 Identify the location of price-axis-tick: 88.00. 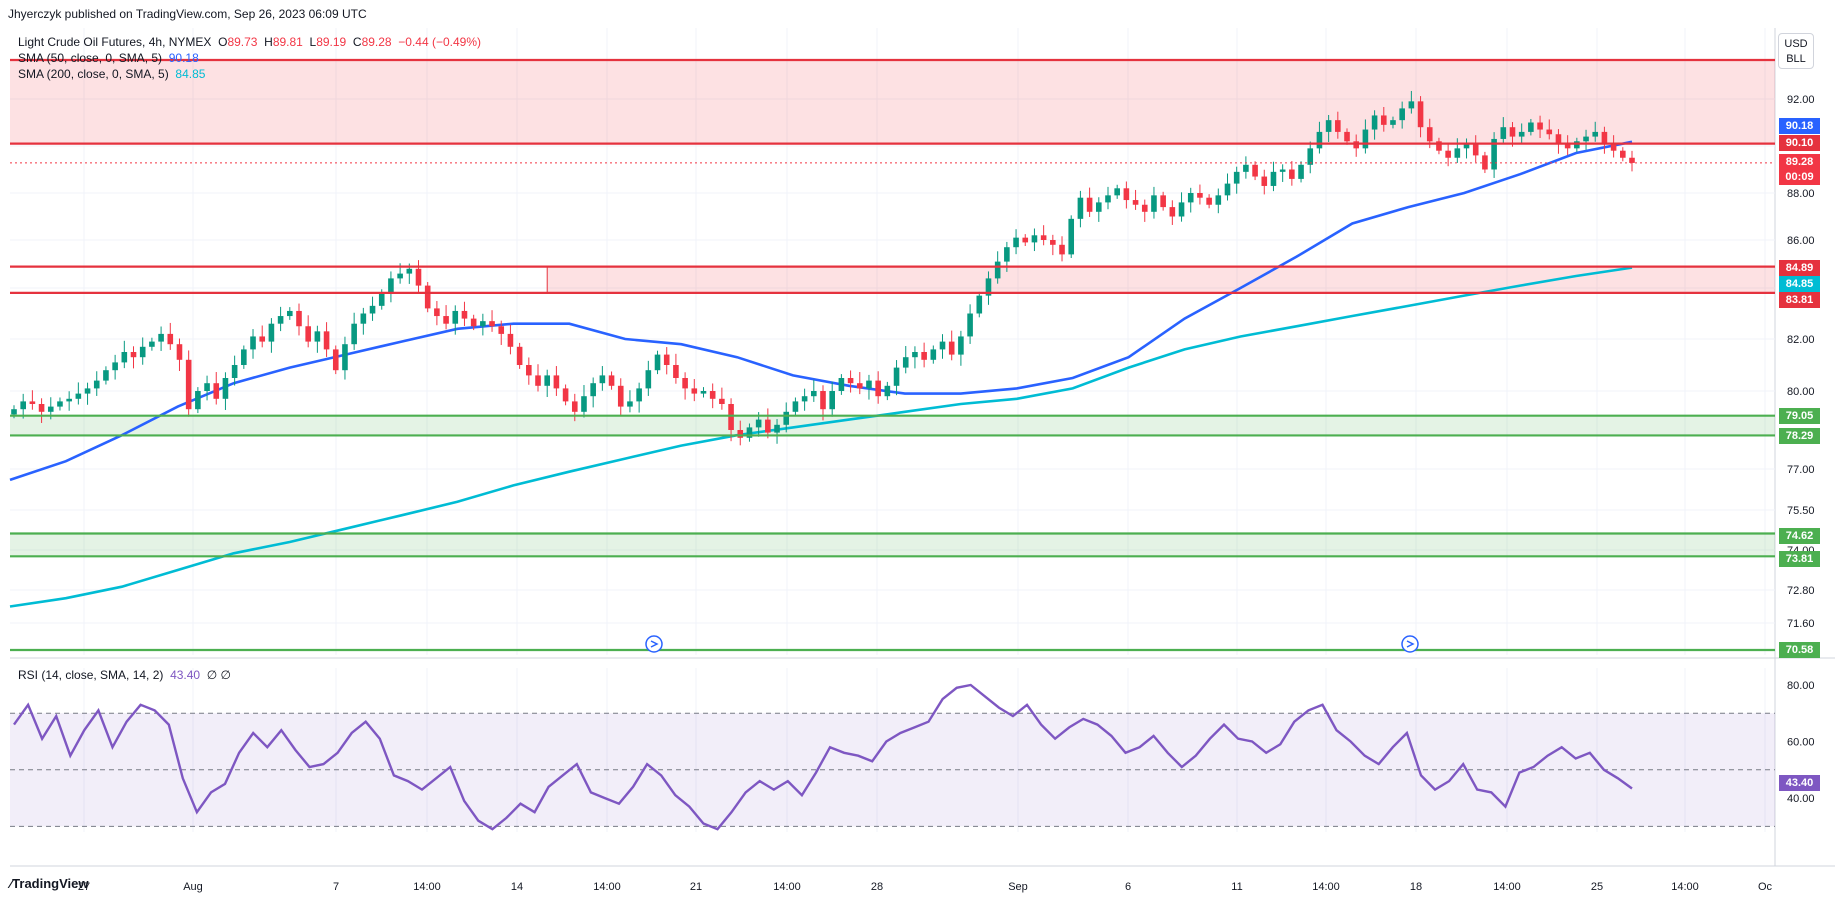
(1801, 194).